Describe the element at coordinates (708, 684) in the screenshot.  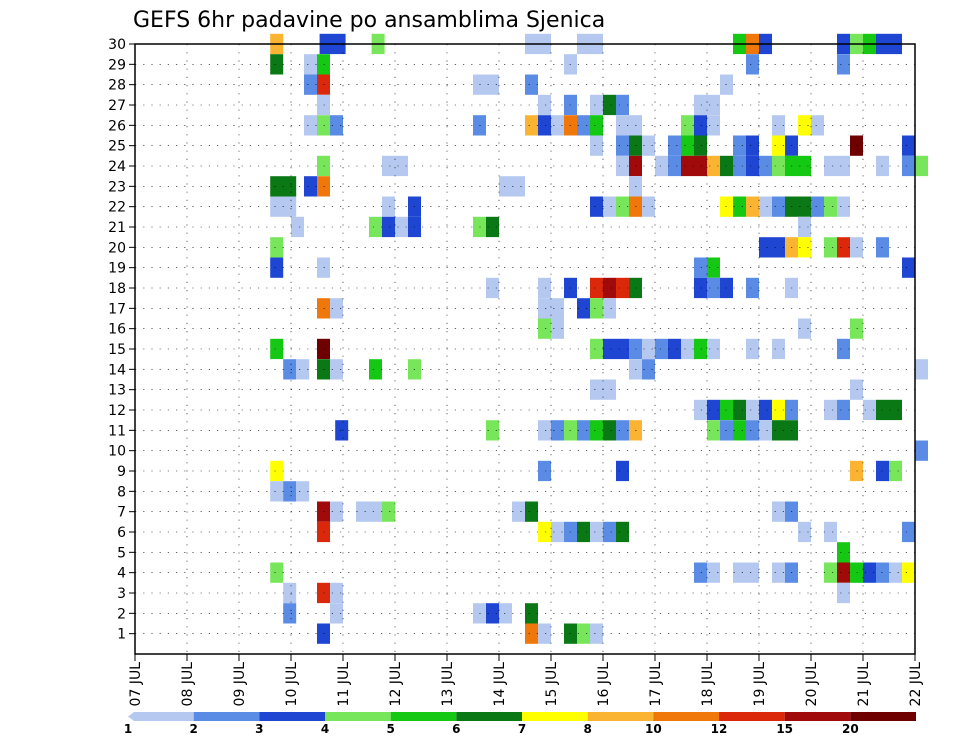
I see `x-tick-label: 18 JUL` at that location.